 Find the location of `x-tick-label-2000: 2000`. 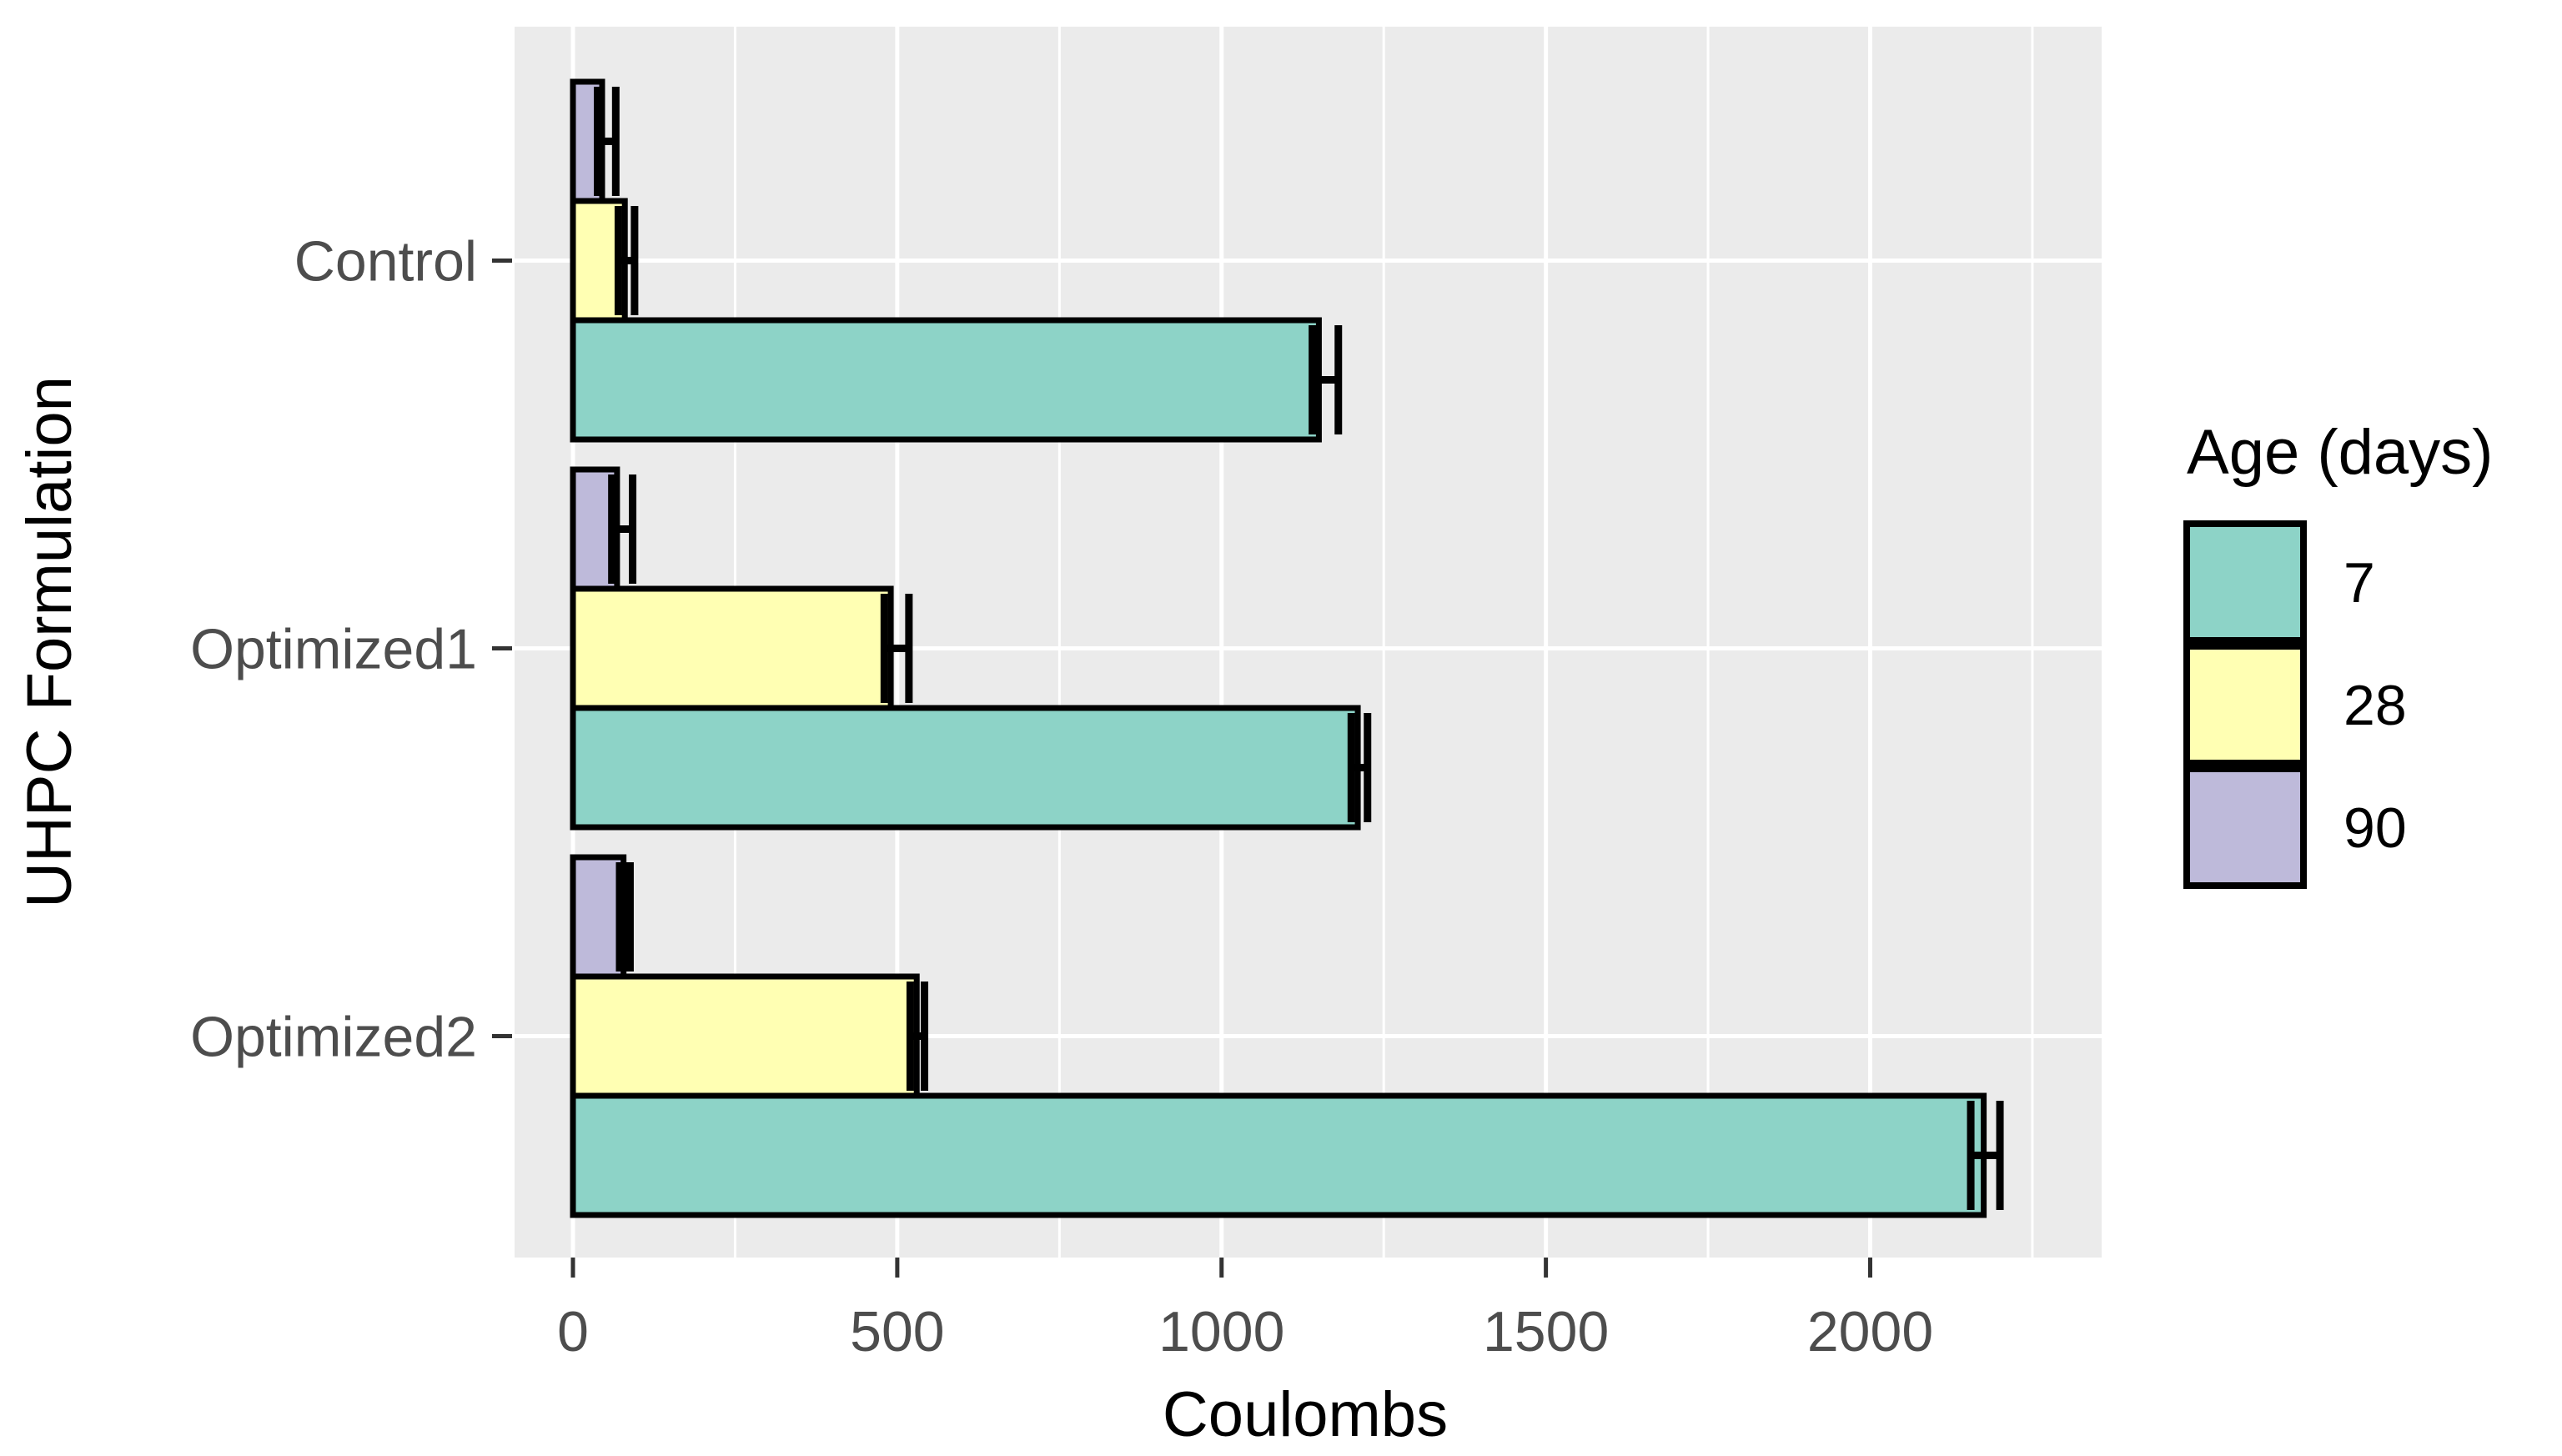

x-tick-label-2000: 2000 is located at coordinates (1870, 1331).